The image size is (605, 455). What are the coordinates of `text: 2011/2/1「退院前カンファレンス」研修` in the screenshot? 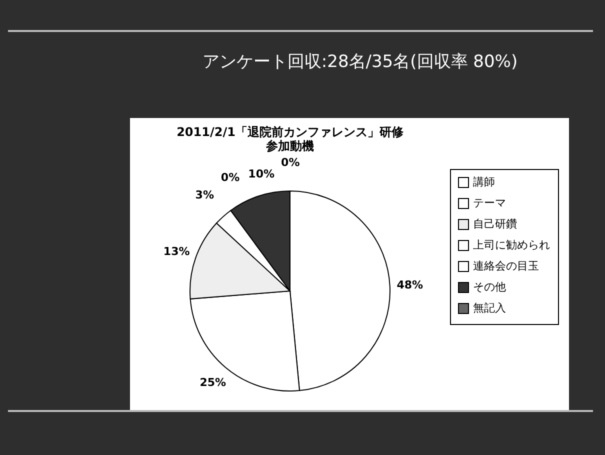 It's located at (290, 132).